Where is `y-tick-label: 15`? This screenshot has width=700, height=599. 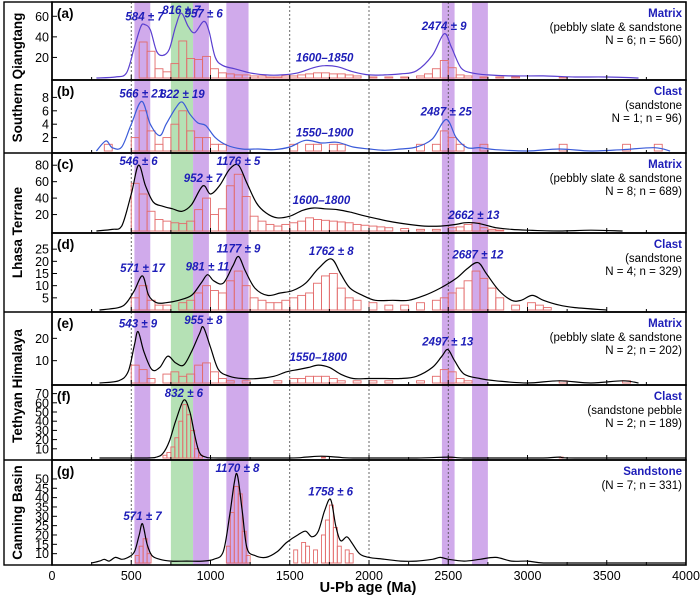 y-tick-label: 15 is located at coordinates (42, 545).